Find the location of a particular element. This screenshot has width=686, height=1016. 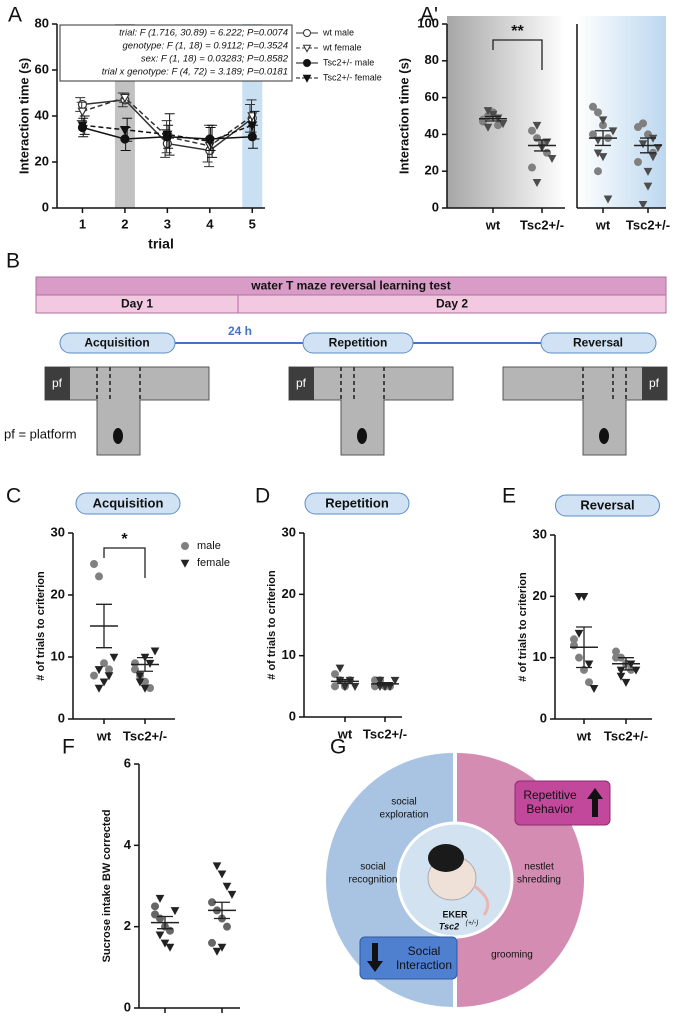

y-tick-label: 80 is located at coordinates (432, 59).